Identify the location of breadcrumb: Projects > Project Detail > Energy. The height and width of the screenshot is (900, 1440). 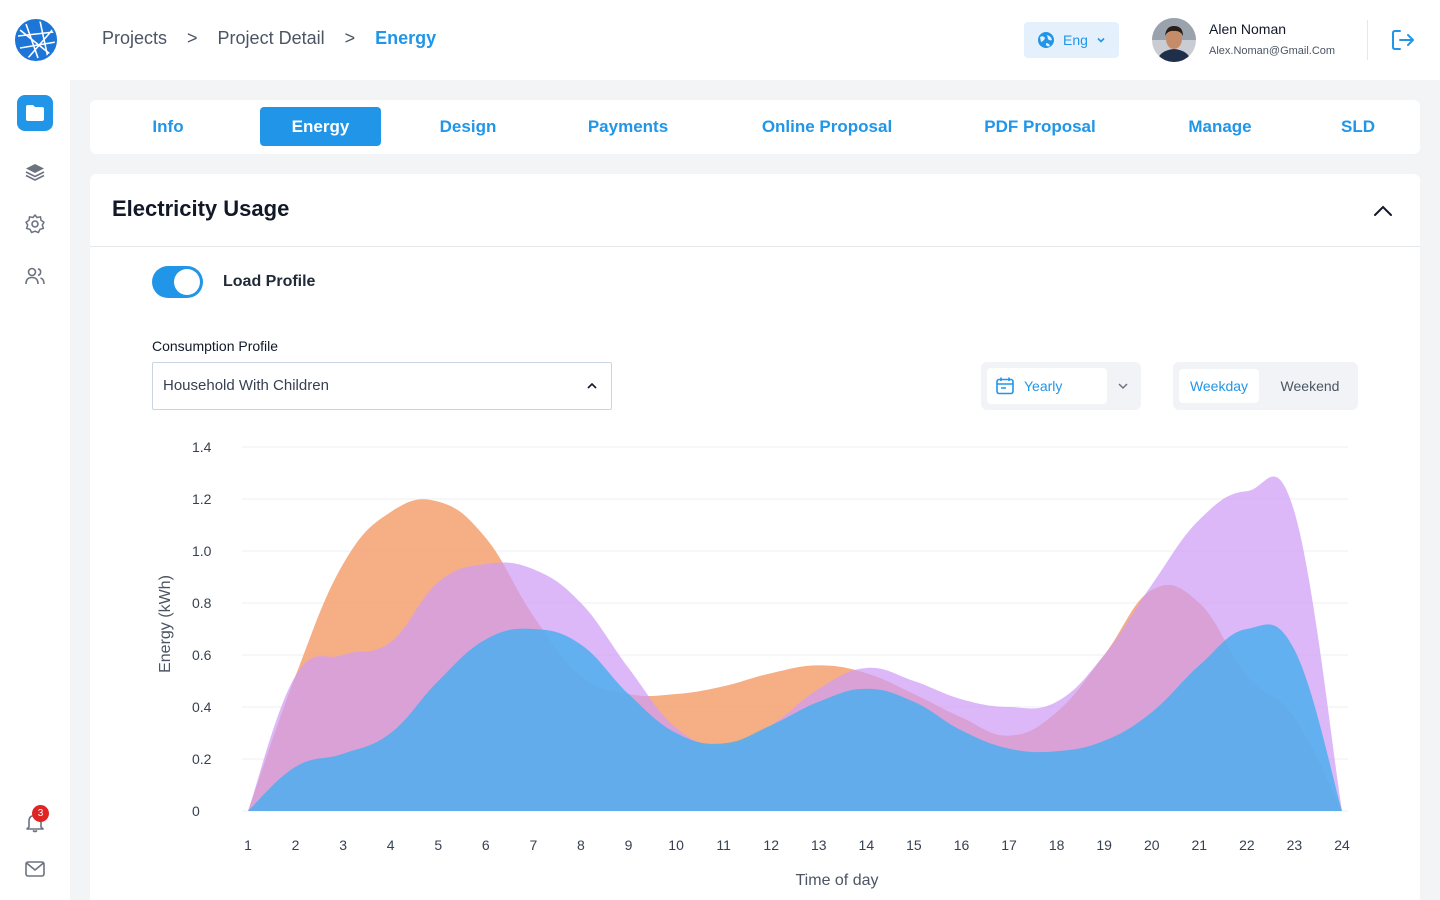
(269, 38).